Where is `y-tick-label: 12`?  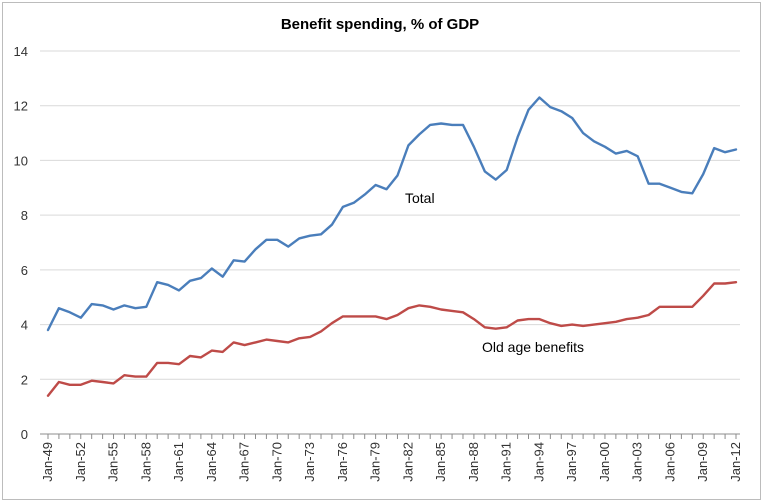 y-tick-label: 12 is located at coordinates (21, 106).